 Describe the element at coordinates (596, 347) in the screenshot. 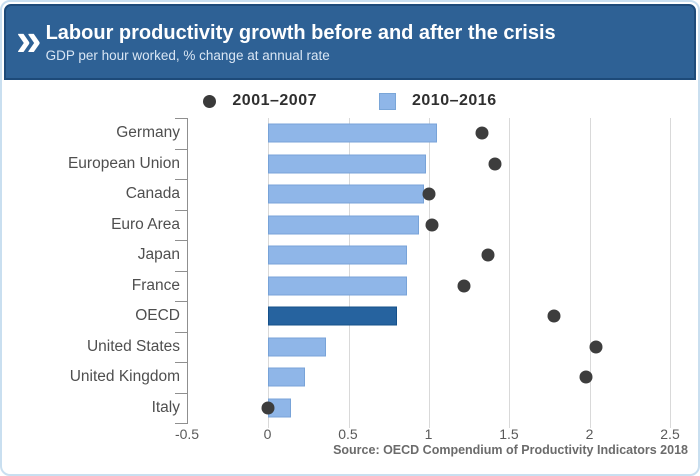

I see `dot-2001-2007-united-states` at that location.